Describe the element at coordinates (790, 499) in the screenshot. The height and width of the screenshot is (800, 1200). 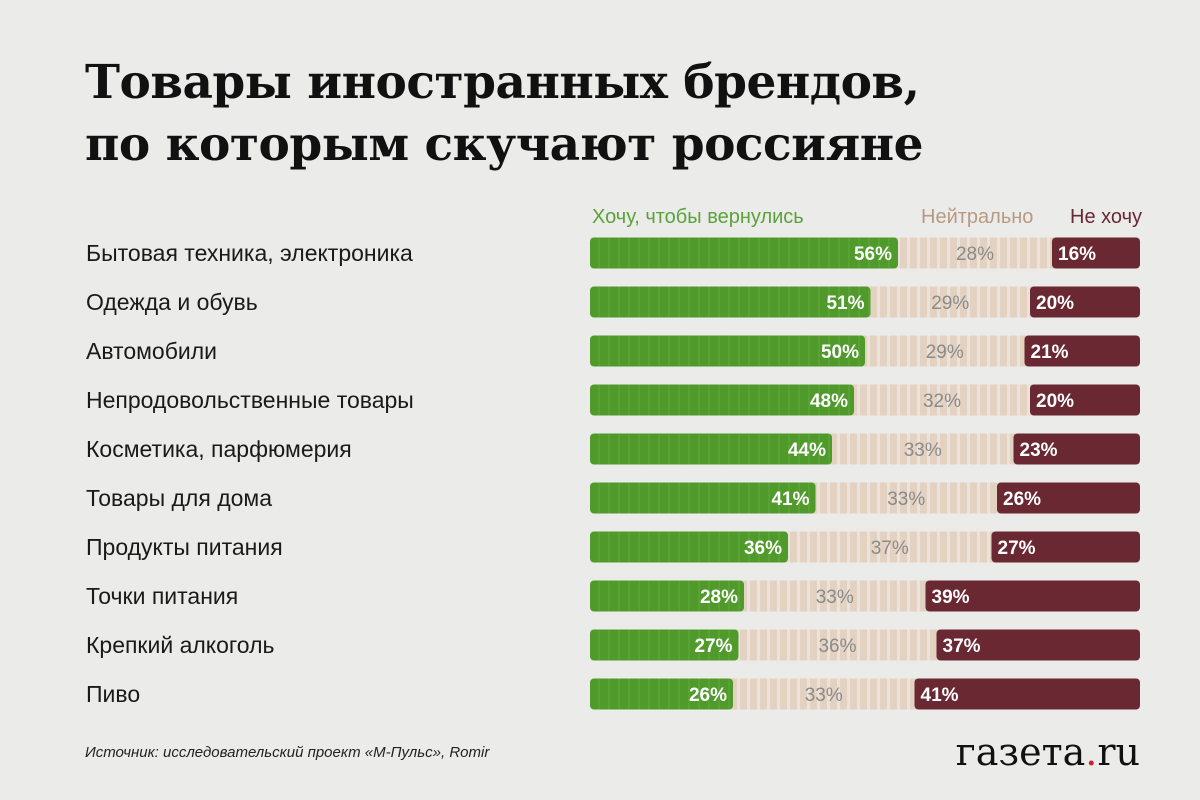
I see `value-label-want: 41%` at that location.